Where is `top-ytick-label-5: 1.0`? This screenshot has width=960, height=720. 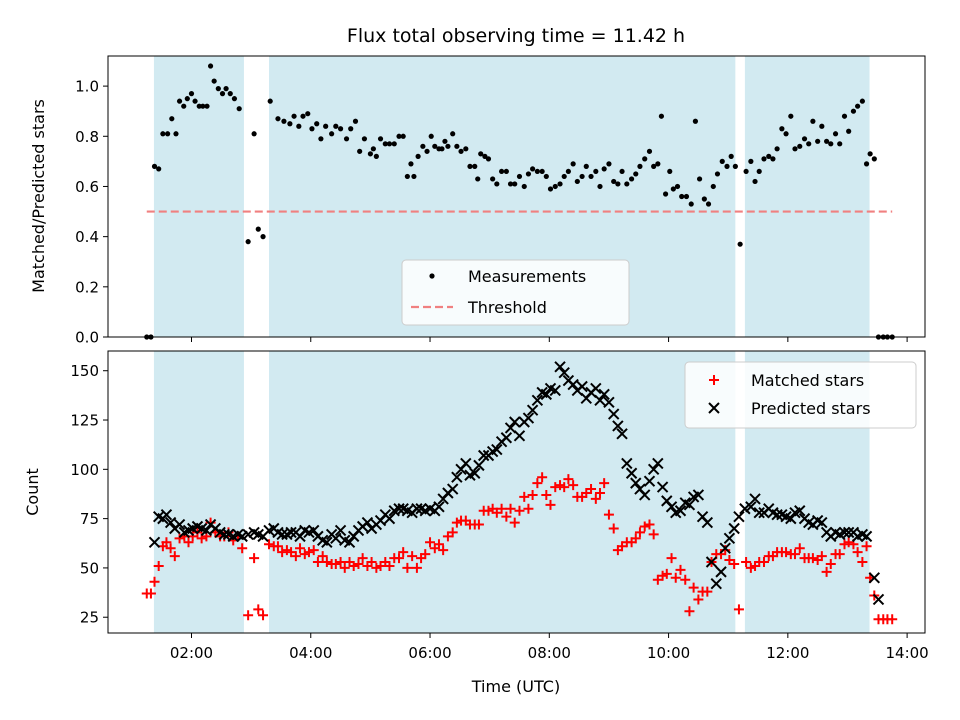
top-ytick-label-5: 1.0 is located at coordinates (87, 87).